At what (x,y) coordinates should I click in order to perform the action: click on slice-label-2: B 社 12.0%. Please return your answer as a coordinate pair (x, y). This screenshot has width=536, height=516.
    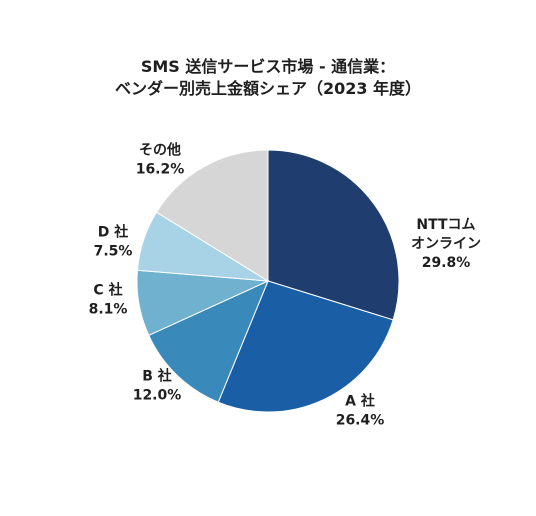
    Looking at the image, I should click on (157, 386).